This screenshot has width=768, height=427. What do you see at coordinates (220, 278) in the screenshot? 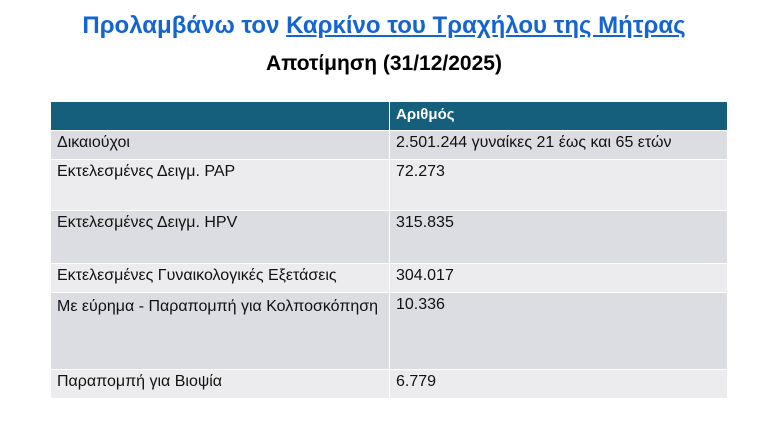
I see `row-label: Εκτελεσμένες Γυναικολογικές Εξετάσεις` at bounding box center [220, 278].